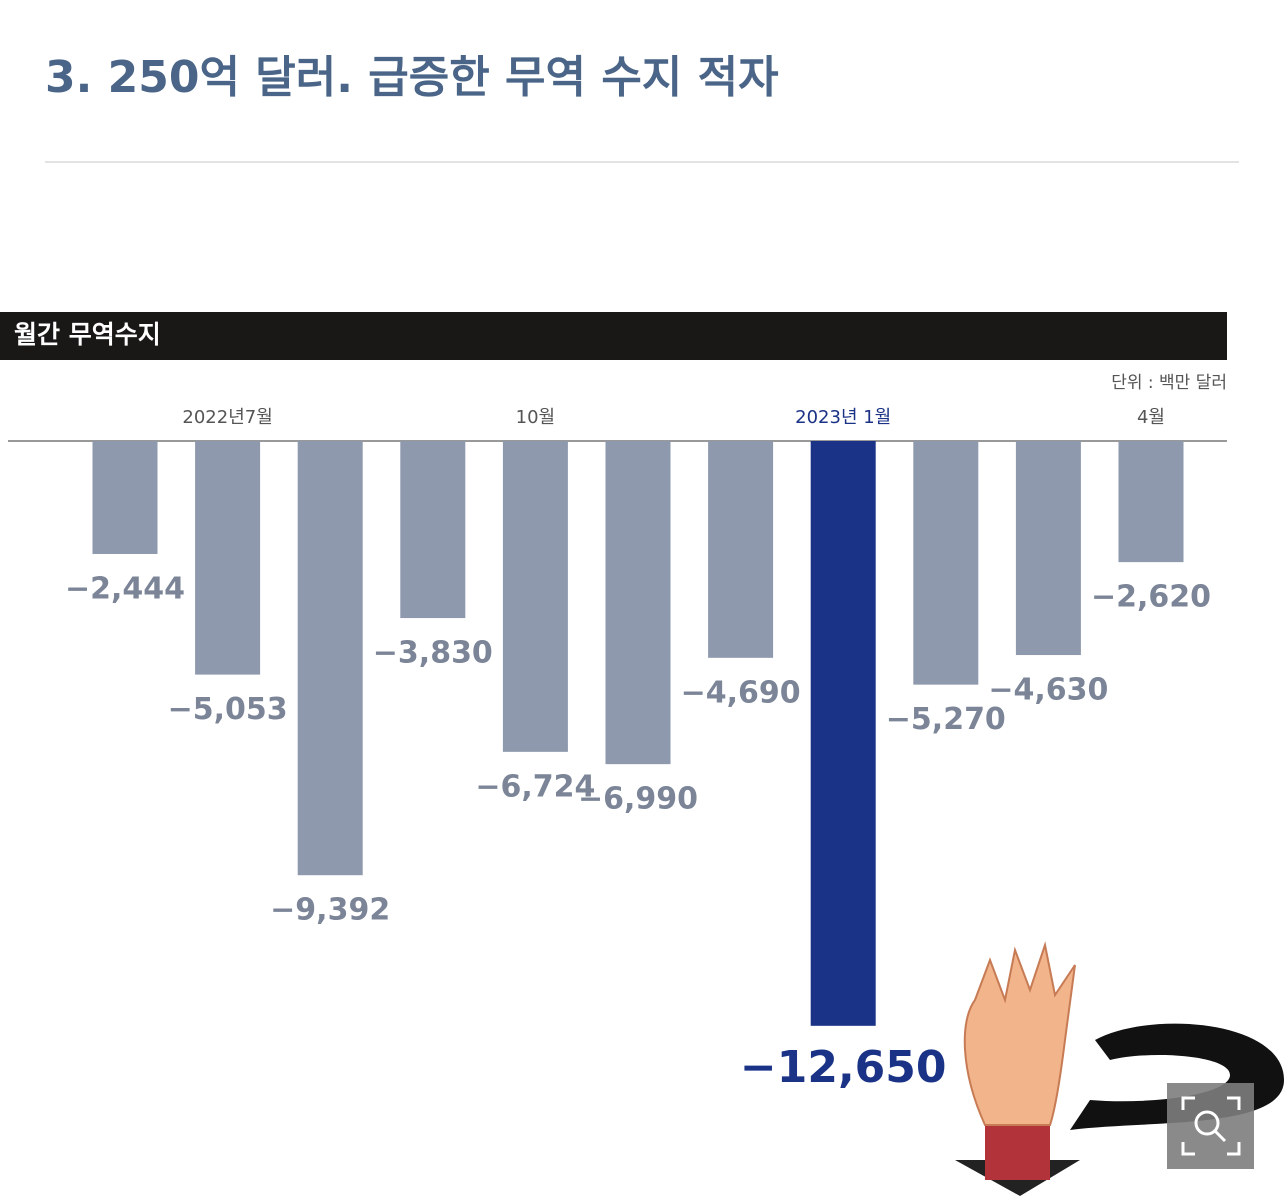 The image size is (1284, 1196). I want to click on x-tick-label: 10월, so click(535, 417).